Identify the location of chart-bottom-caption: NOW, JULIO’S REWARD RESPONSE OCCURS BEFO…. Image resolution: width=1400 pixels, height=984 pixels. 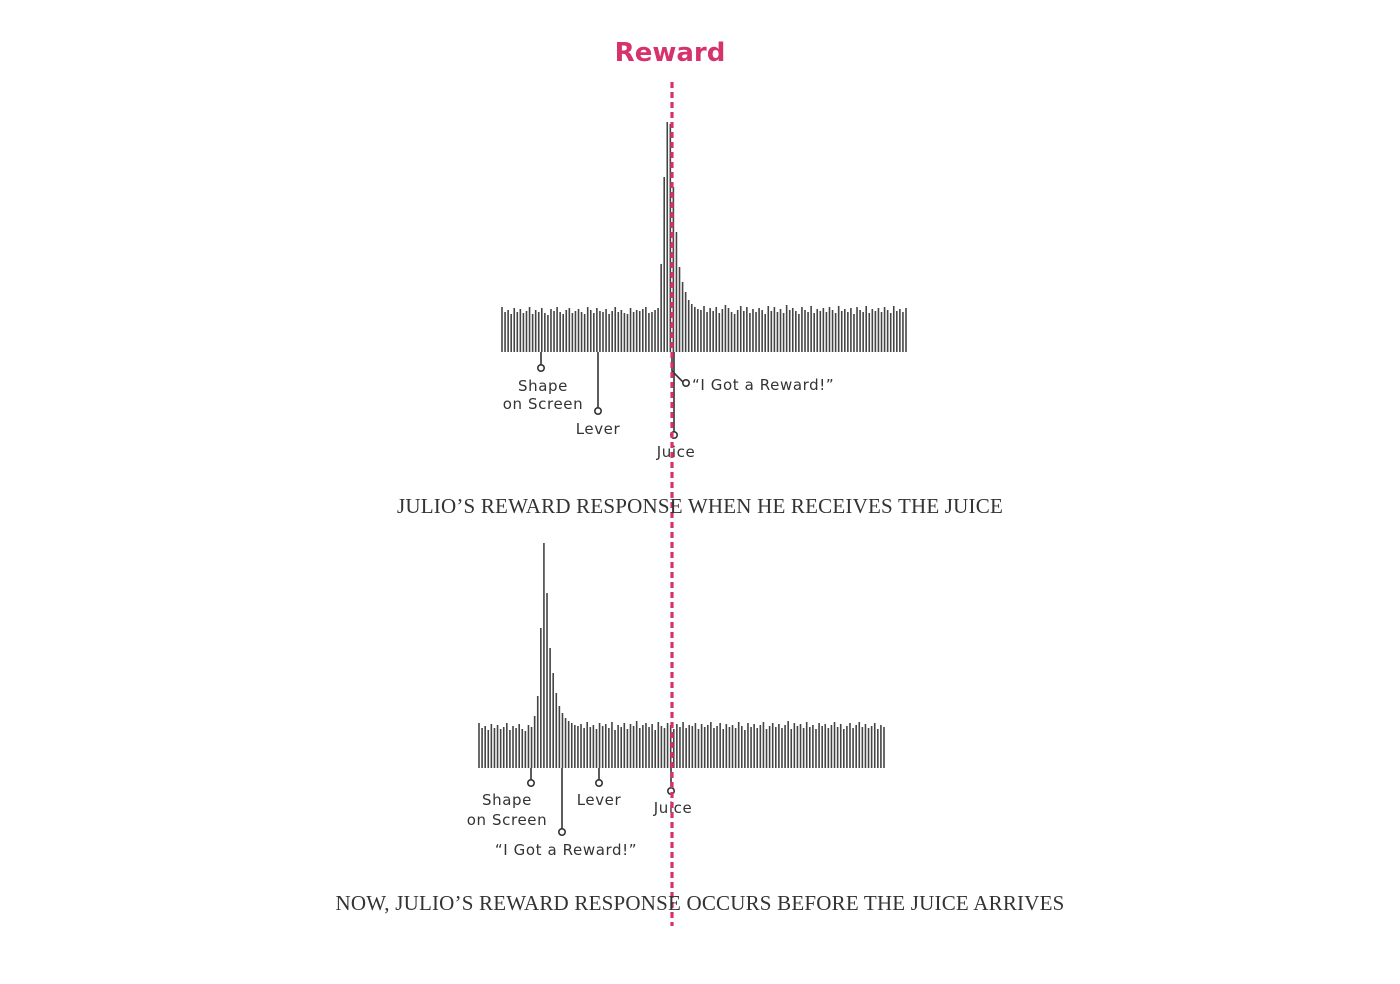
(700, 903).